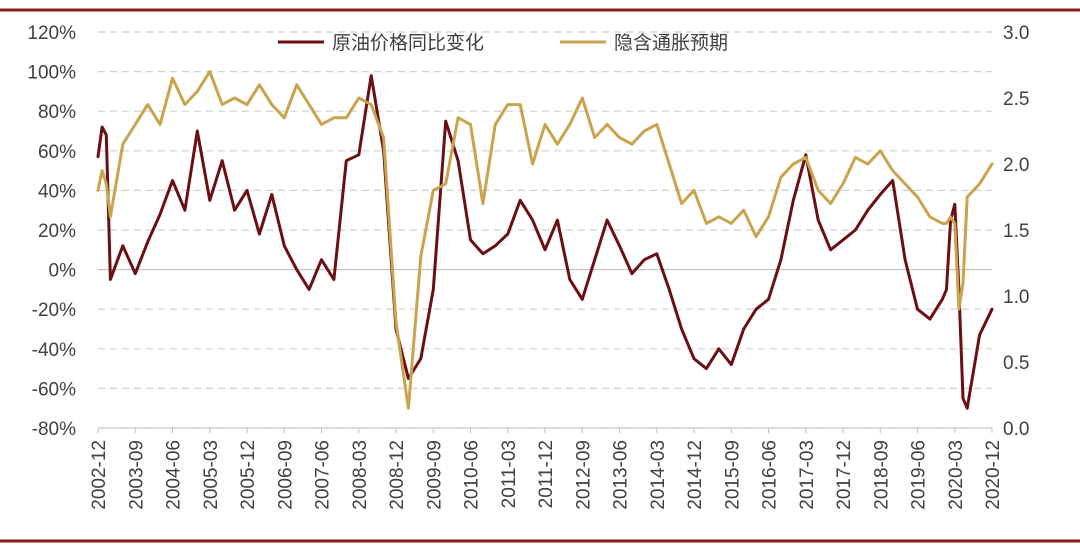  Describe the element at coordinates (658, 475) in the screenshot. I see `x-tick-label: 2014-03` at that location.